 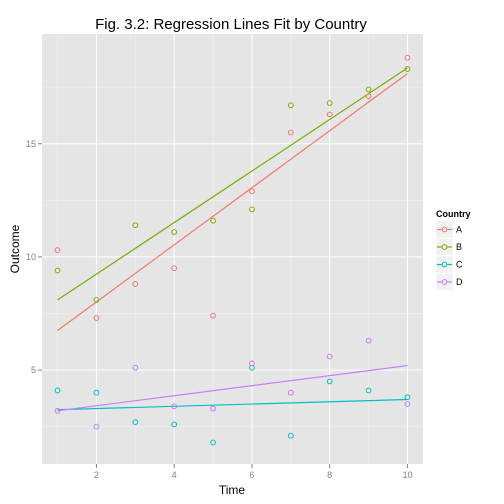 What do you see at coordinates (444, 247) in the screenshot?
I see `legend-point-b` at bounding box center [444, 247].